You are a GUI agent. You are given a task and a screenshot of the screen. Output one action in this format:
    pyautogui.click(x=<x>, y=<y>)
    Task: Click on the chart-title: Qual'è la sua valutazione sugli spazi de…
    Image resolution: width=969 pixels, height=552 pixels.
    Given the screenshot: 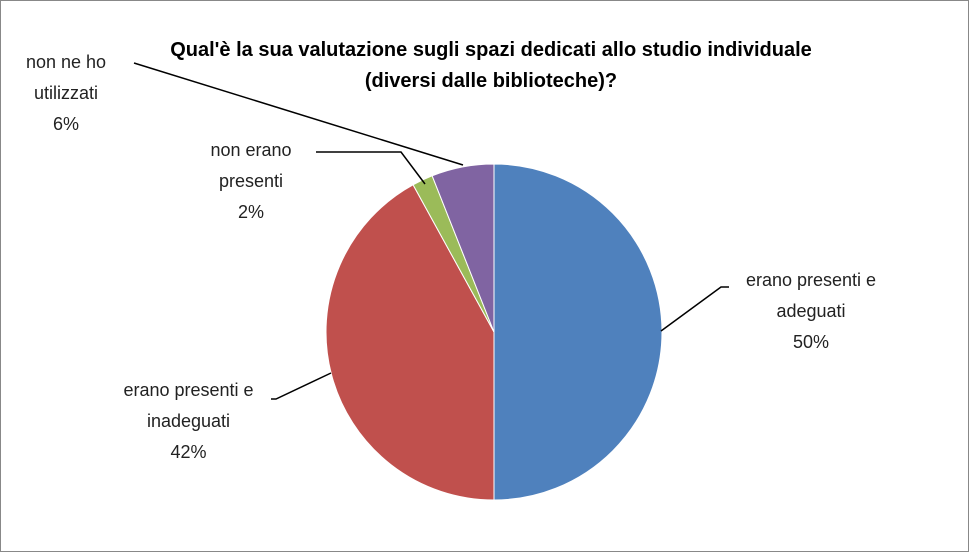 What is the action you would take?
    pyautogui.click(x=491, y=65)
    